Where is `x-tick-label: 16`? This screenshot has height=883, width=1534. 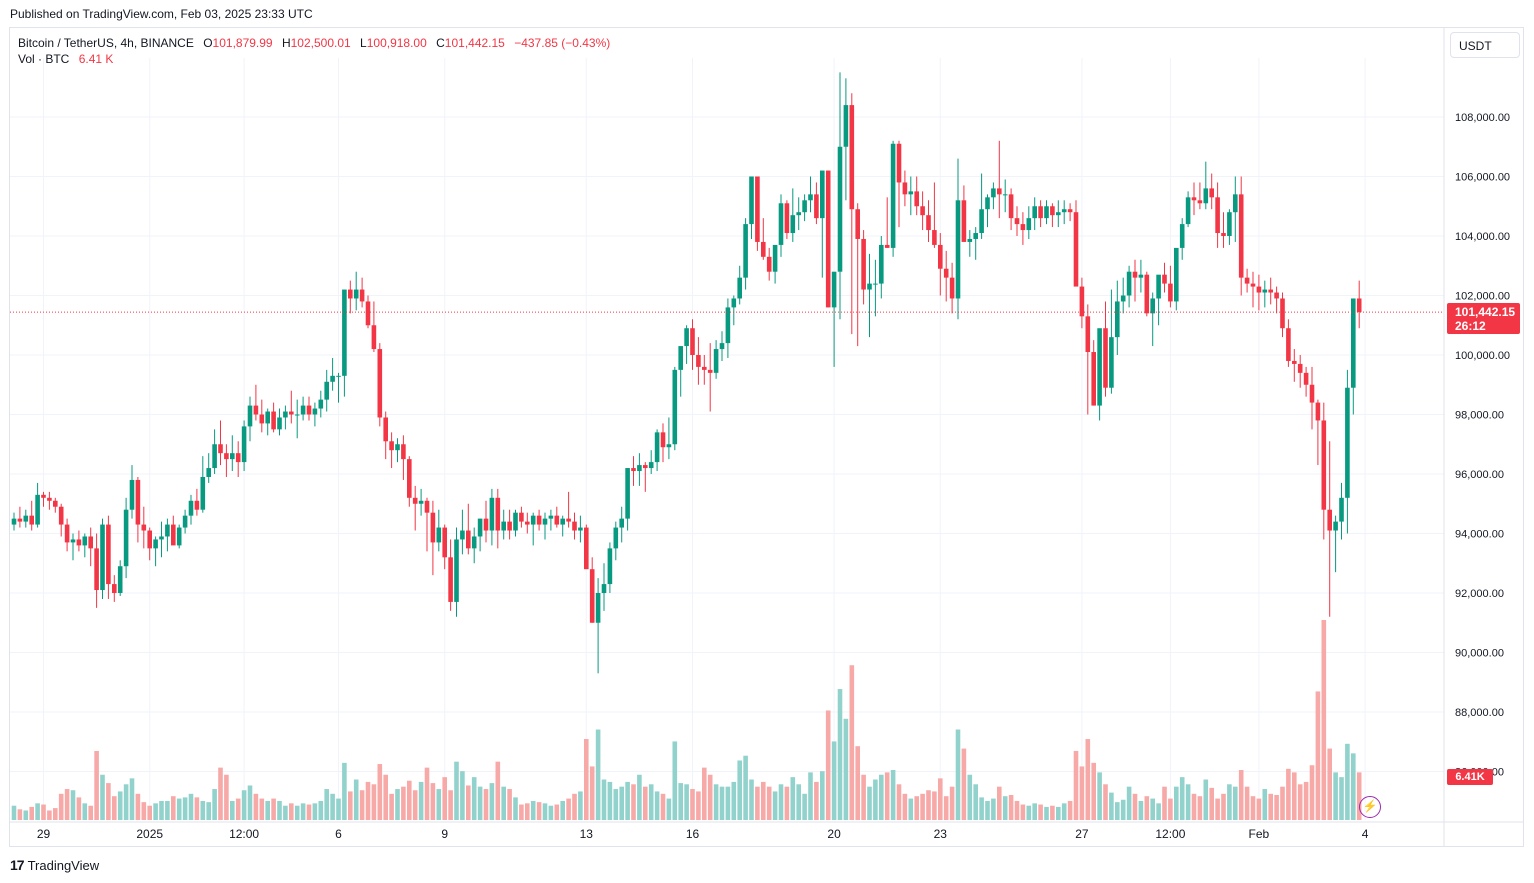
x-tick-label: 16 is located at coordinates (693, 834).